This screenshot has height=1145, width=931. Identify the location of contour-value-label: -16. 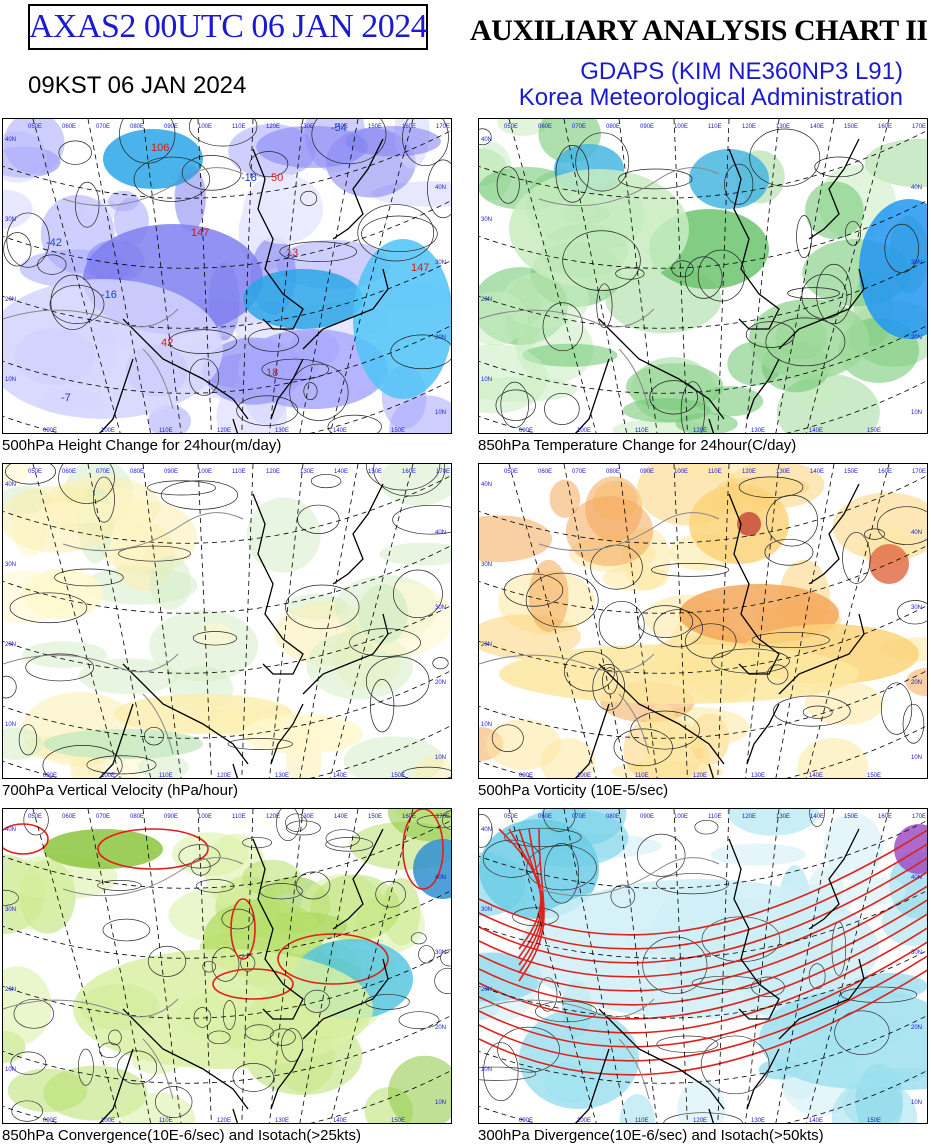
(109, 295).